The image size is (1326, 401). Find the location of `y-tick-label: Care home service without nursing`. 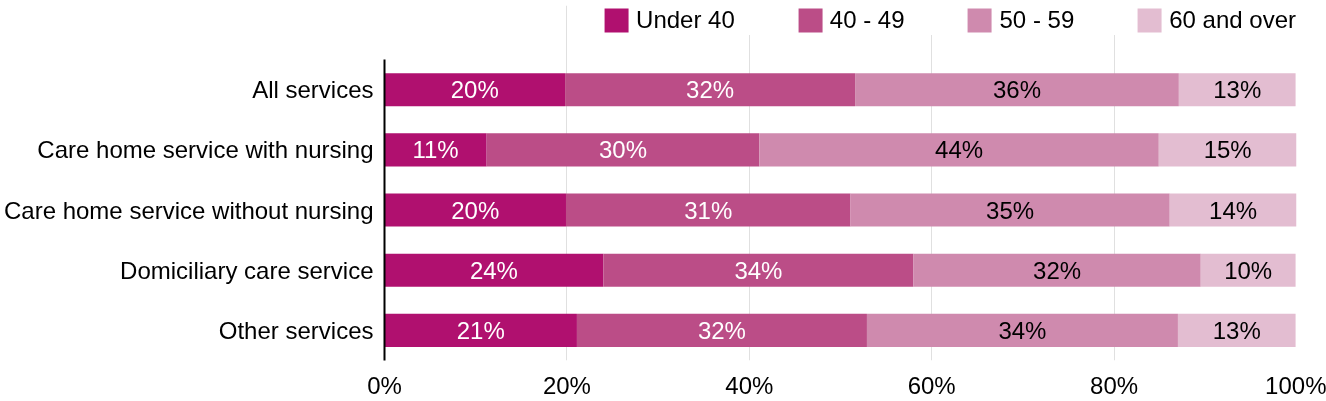

y-tick-label: Care home service without nursing is located at coordinates (189, 210).